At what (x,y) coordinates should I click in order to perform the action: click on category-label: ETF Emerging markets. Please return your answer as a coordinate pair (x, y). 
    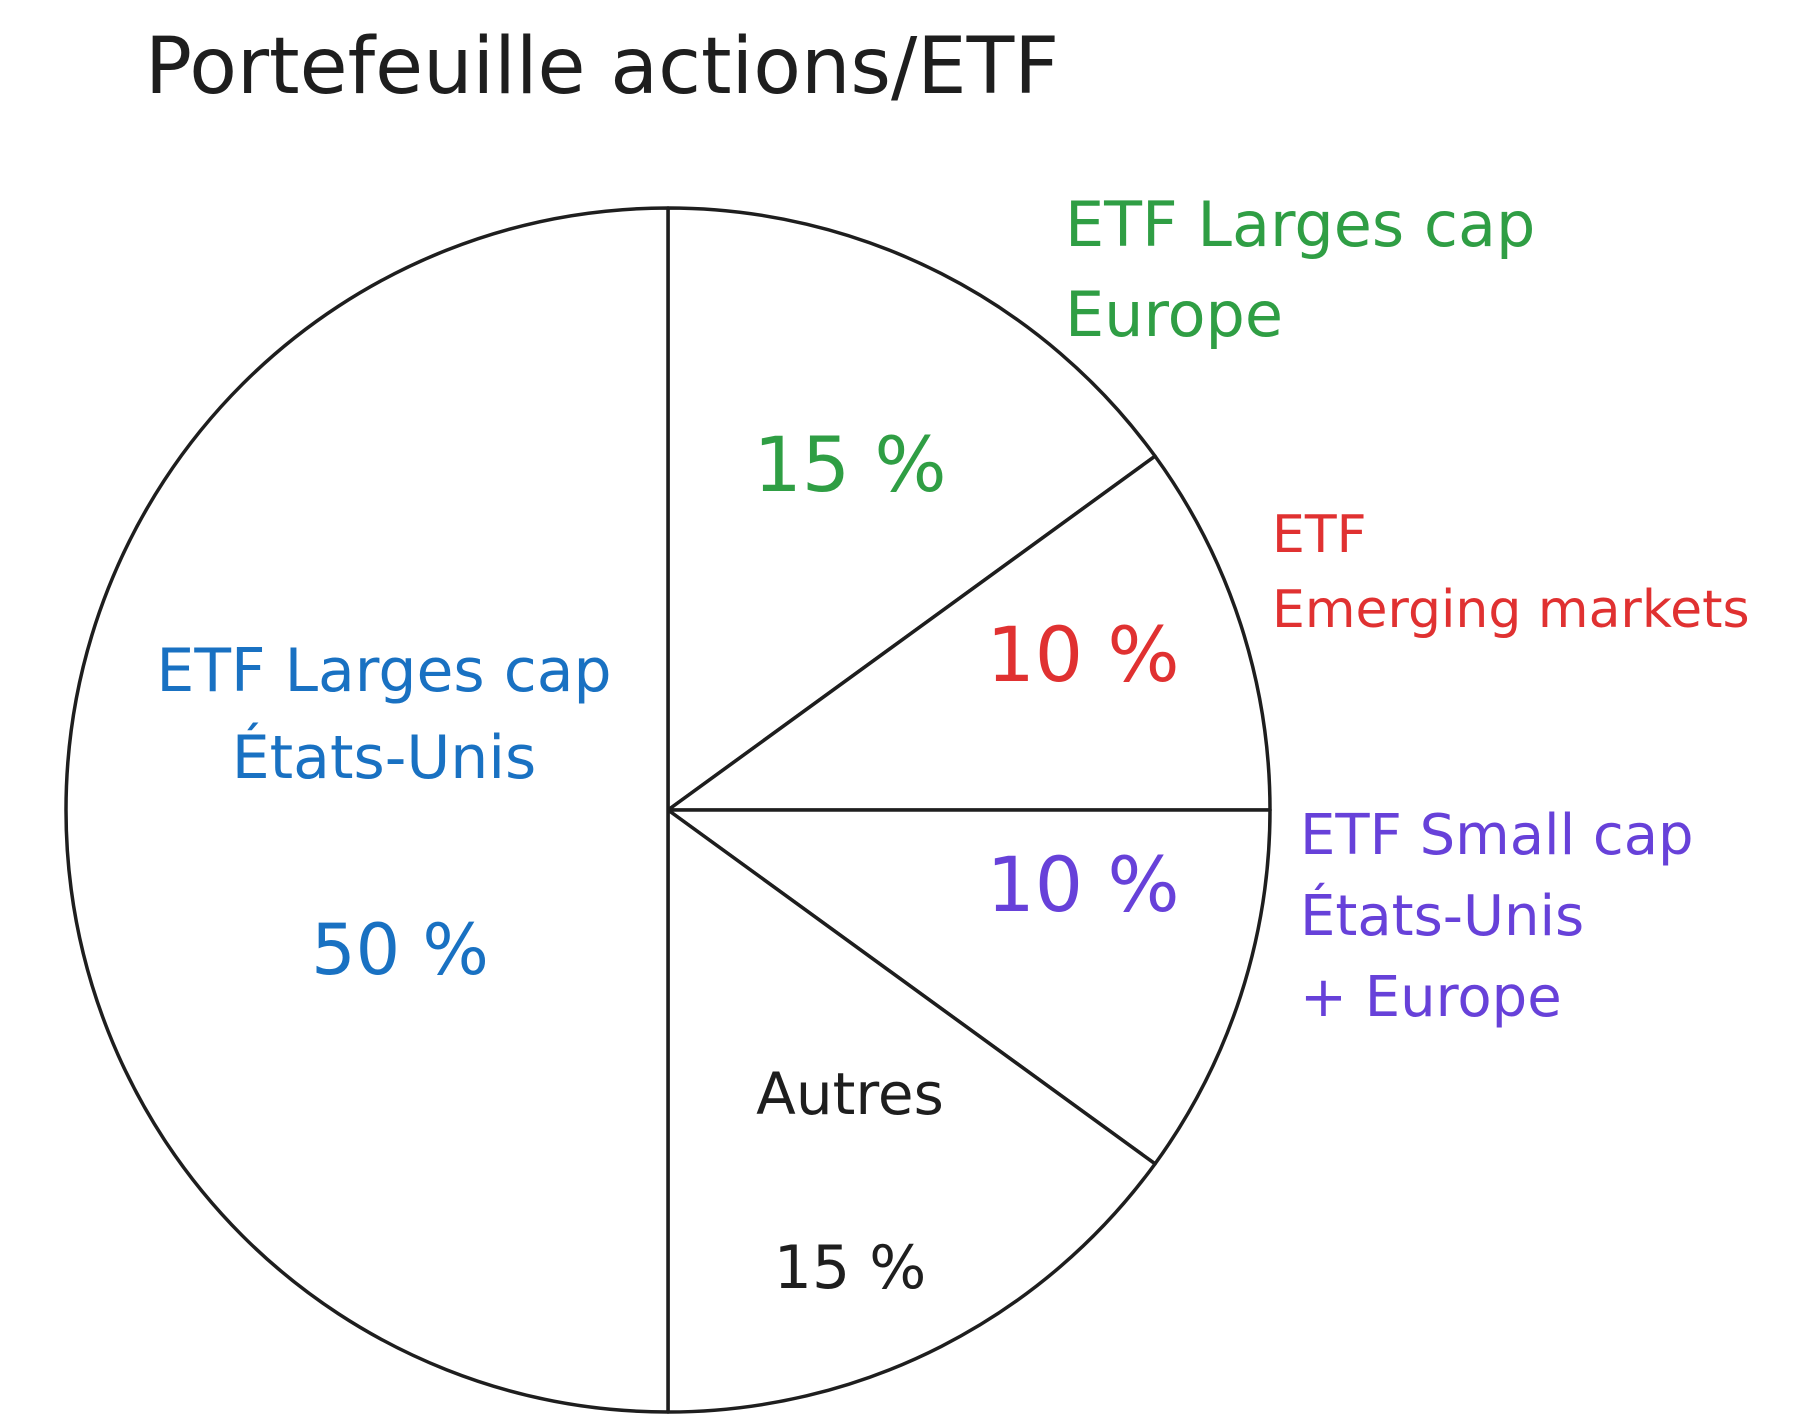
    Looking at the image, I should click on (1511, 573).